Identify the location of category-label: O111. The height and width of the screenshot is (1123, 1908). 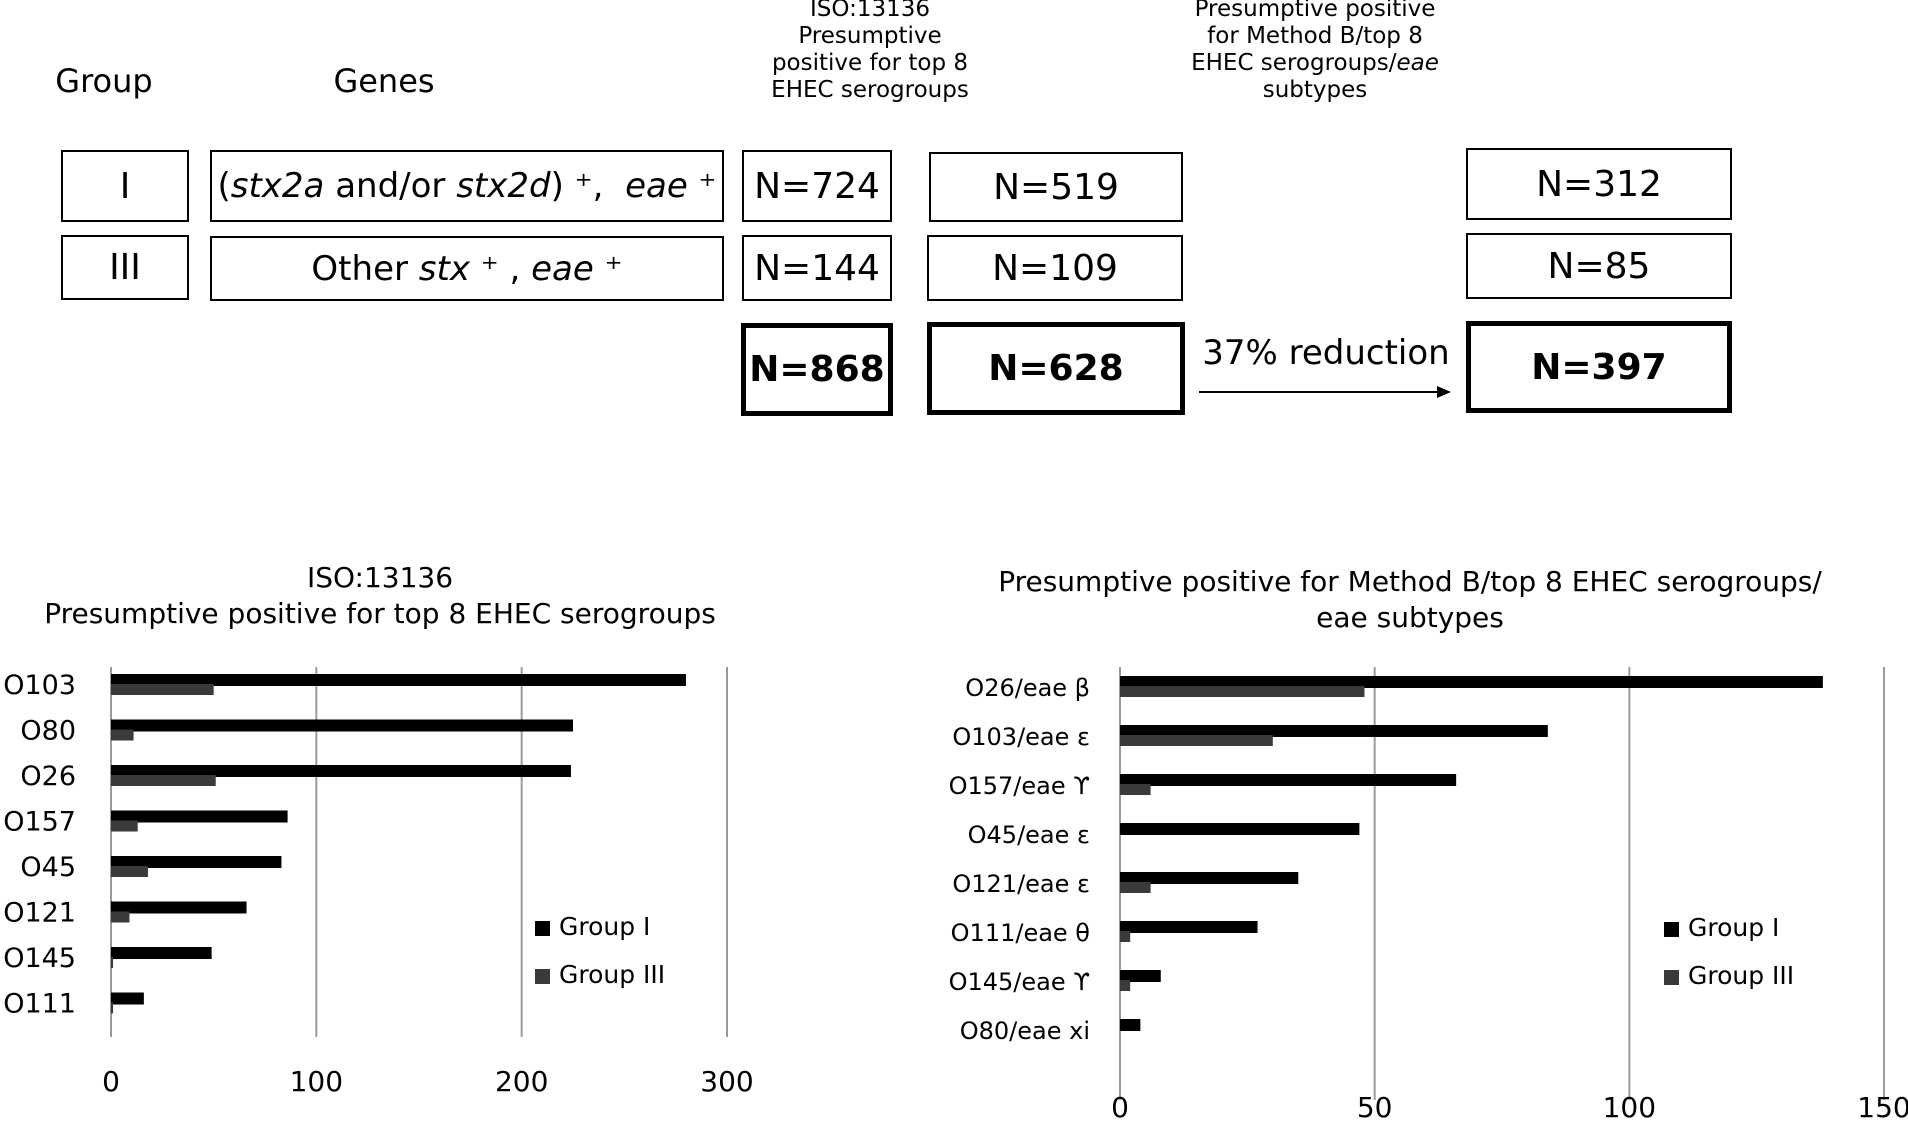
(39, 1004).